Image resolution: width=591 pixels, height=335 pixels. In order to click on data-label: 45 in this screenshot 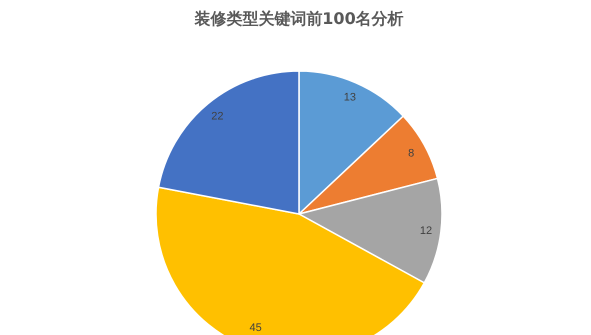, I will do `click(256, 328)`.